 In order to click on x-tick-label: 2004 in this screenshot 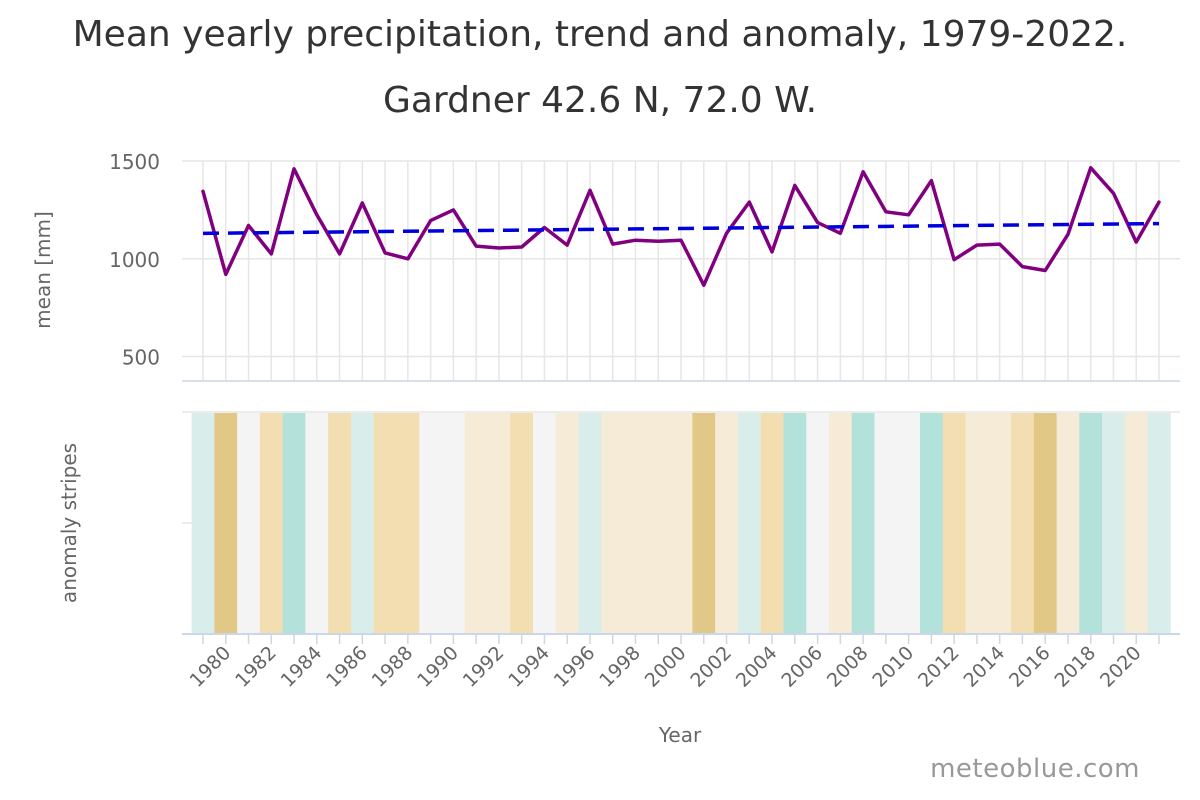, I will do `click(757, 667)`.